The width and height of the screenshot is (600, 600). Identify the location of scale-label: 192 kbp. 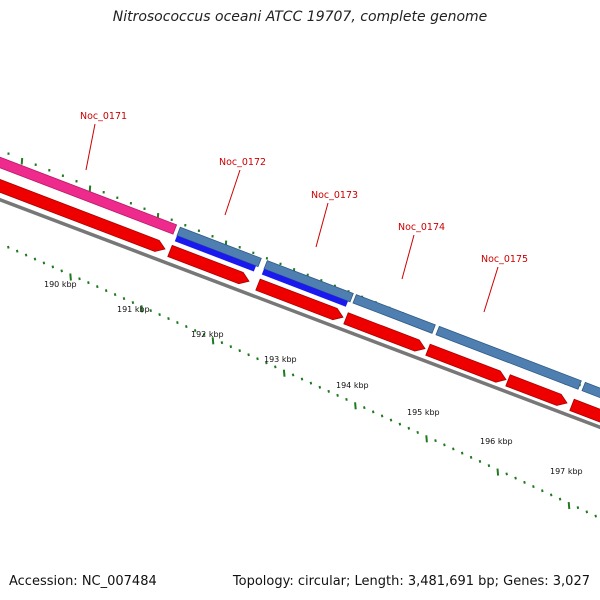
(207, 334).